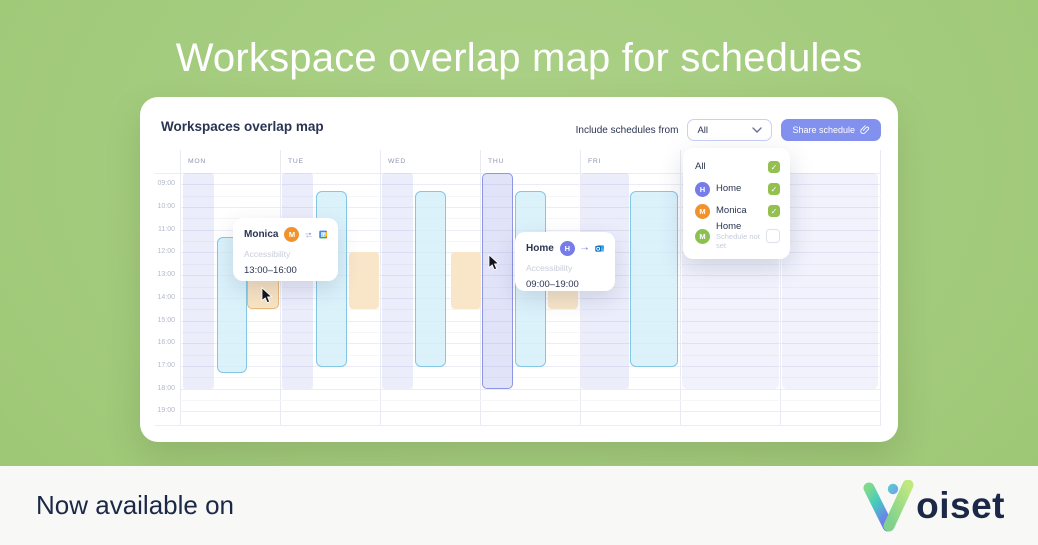  I want to click on voiset-logo: oiset, so click(933, 505).